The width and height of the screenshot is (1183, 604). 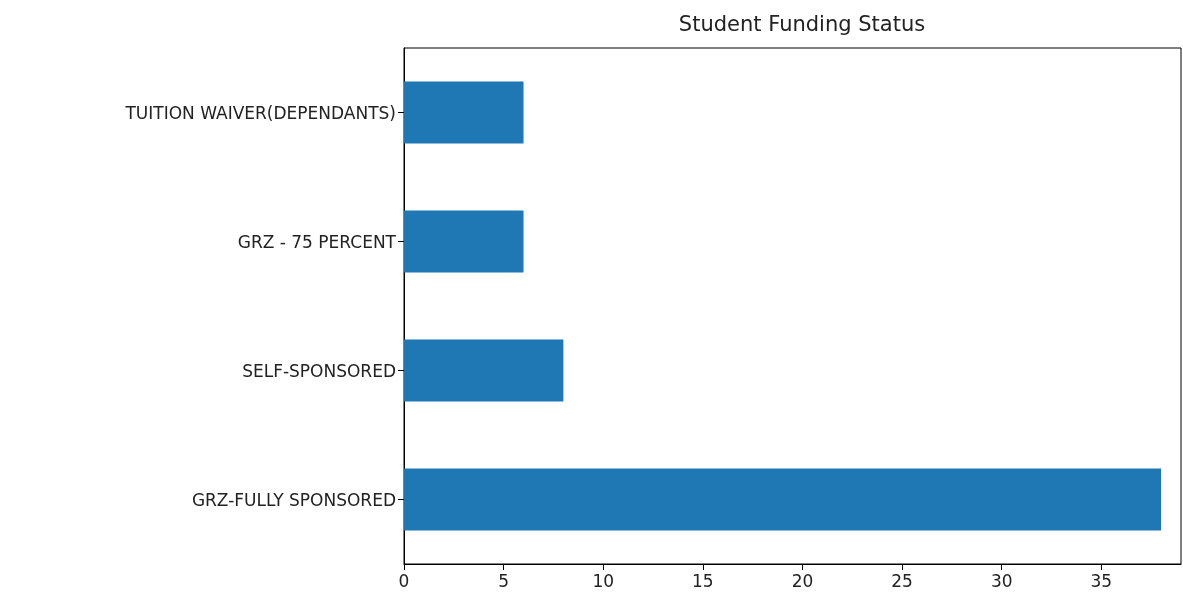 I want to click on chart-title: Student Funding Status, so click(x=802, y=23).